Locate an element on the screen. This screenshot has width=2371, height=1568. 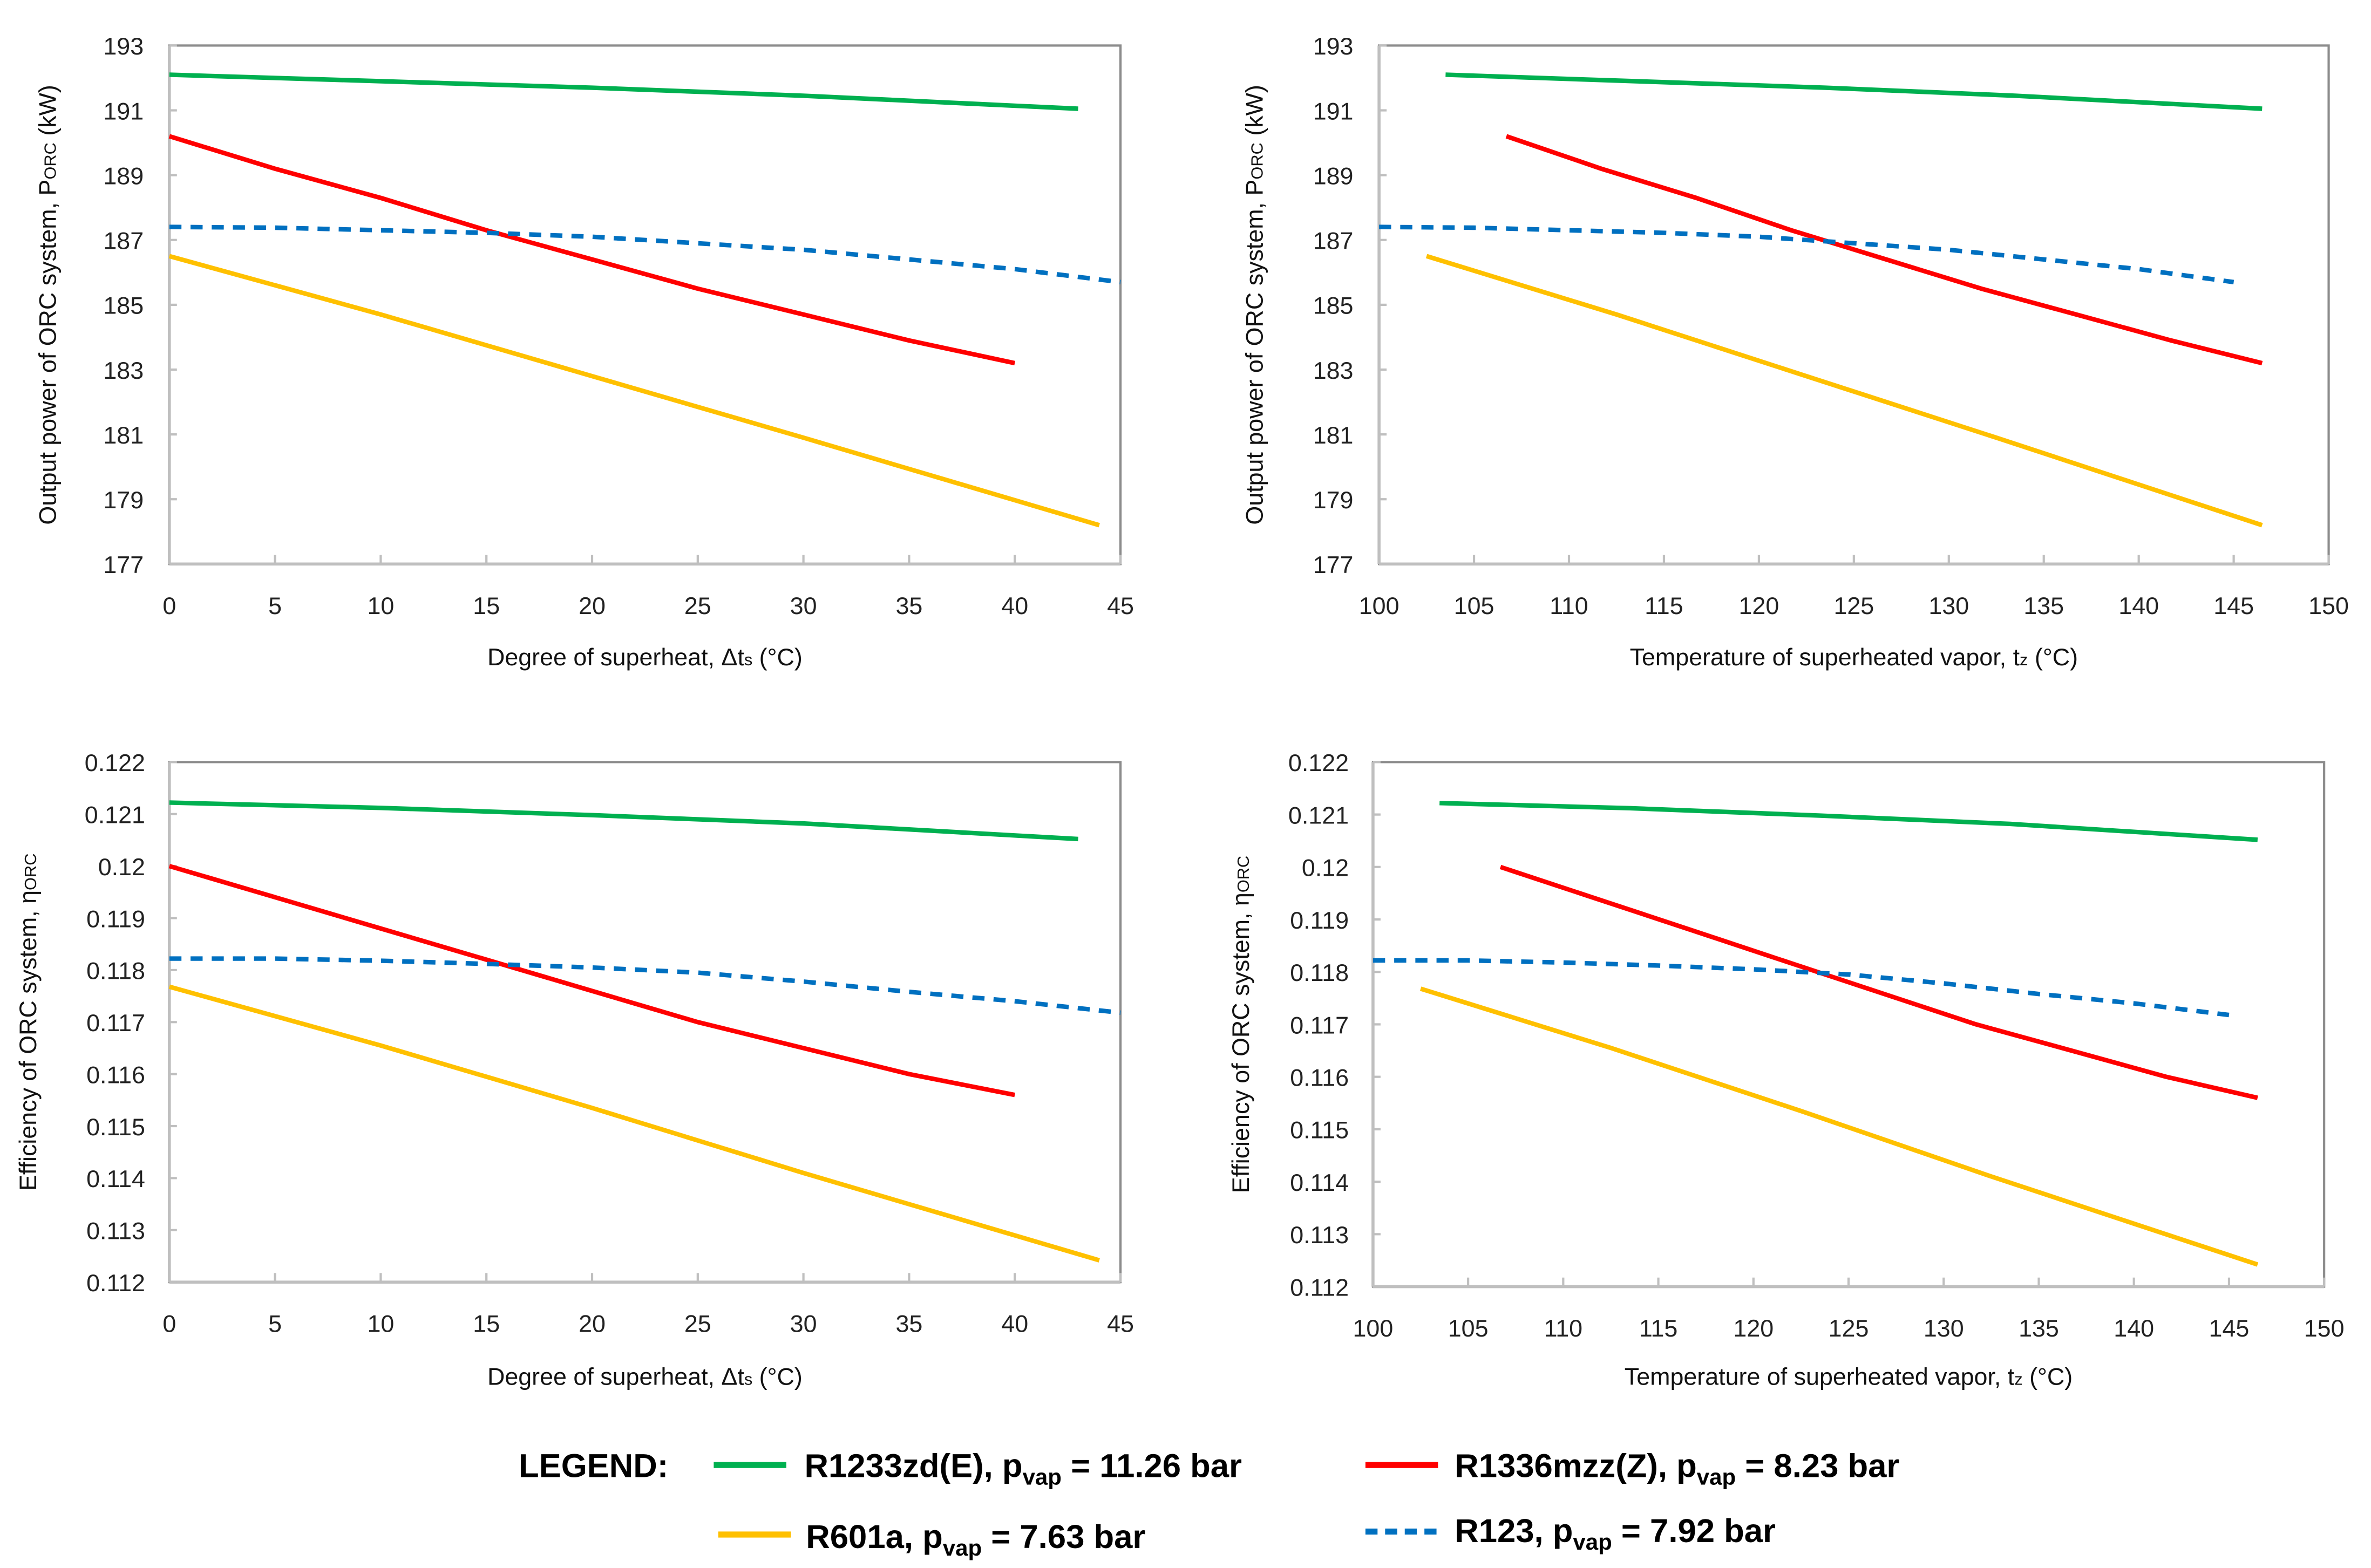
x-axis-label: Degree of superheat, Δts (°C) is located at coordinates (645, 1377).